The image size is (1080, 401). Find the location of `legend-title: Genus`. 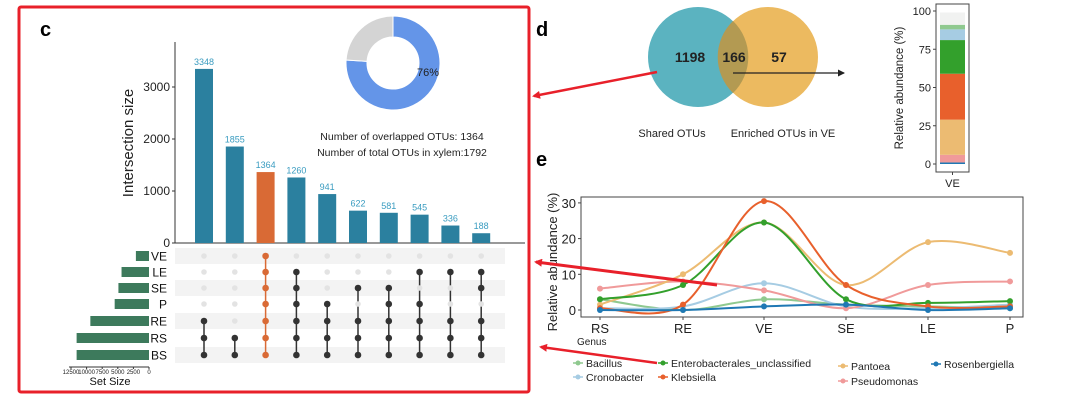

legend-title: Genus is located at coordinates (591, 342).